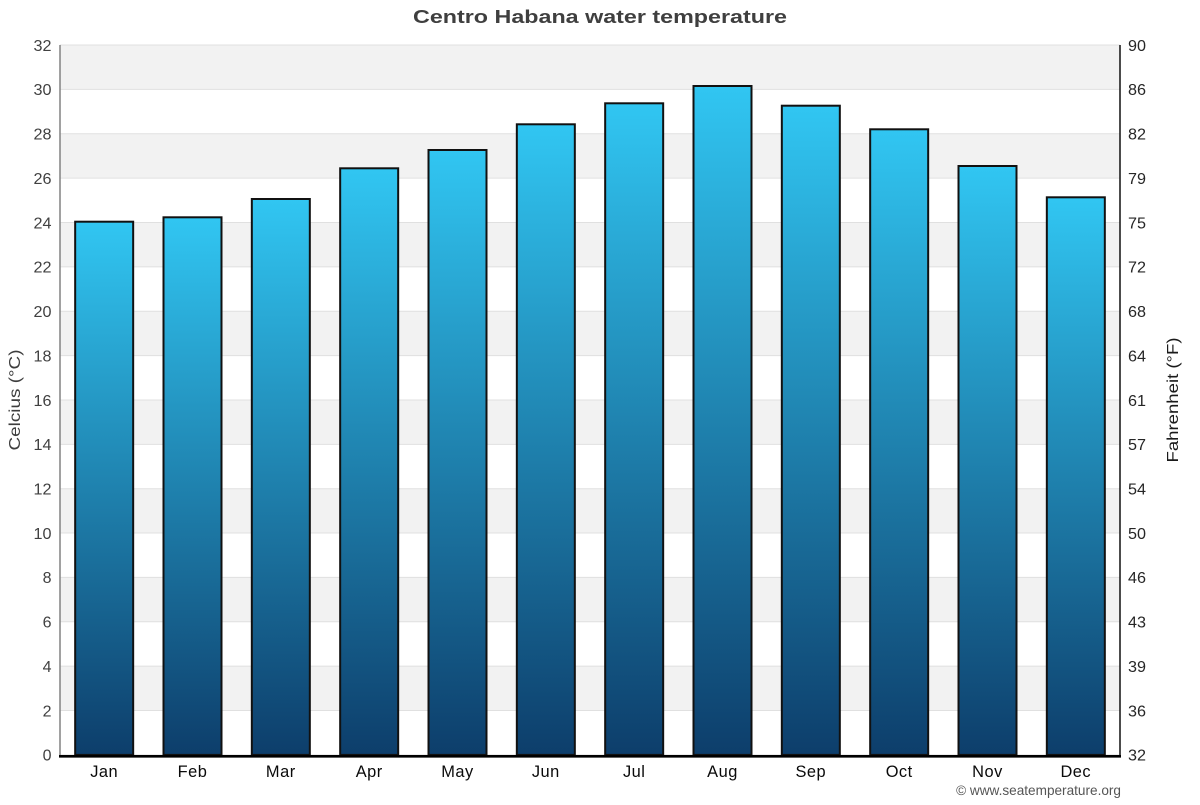 This screenshot has height=805, width=1200. I want to click on svg-text: 50, so click(1137, 534).